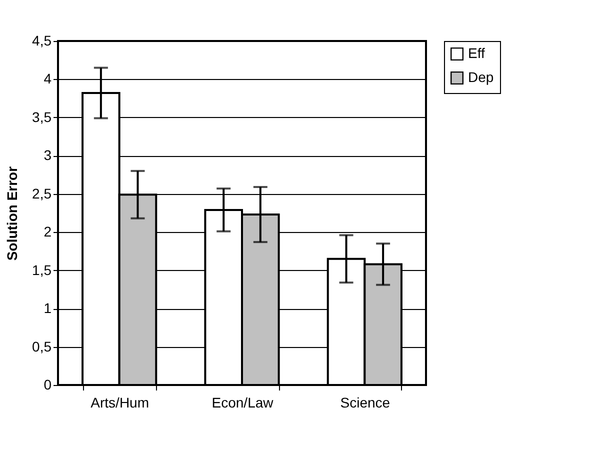 The image size is (590, 457). Describe the element at coordinates (48, 78) in the screenshot. I see `y-tick-label: 4` at that location.